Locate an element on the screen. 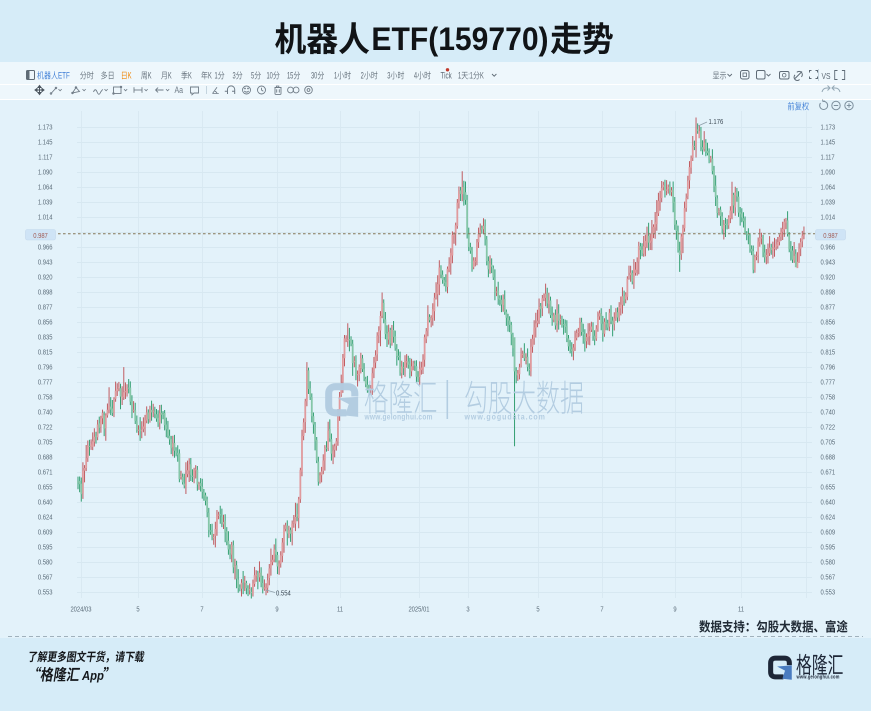 The width and height of the screenshot is (871, 711). svg-text: VS is located at coordinates (826, 76).